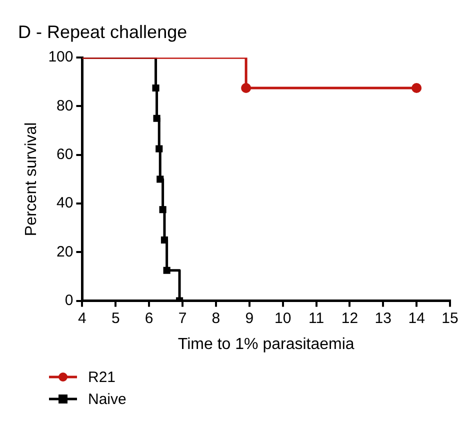  What do you see at coordinates (82, 318) in the screenshot?
I see `x-tick-label: 4` at bounding box center [82, 318].